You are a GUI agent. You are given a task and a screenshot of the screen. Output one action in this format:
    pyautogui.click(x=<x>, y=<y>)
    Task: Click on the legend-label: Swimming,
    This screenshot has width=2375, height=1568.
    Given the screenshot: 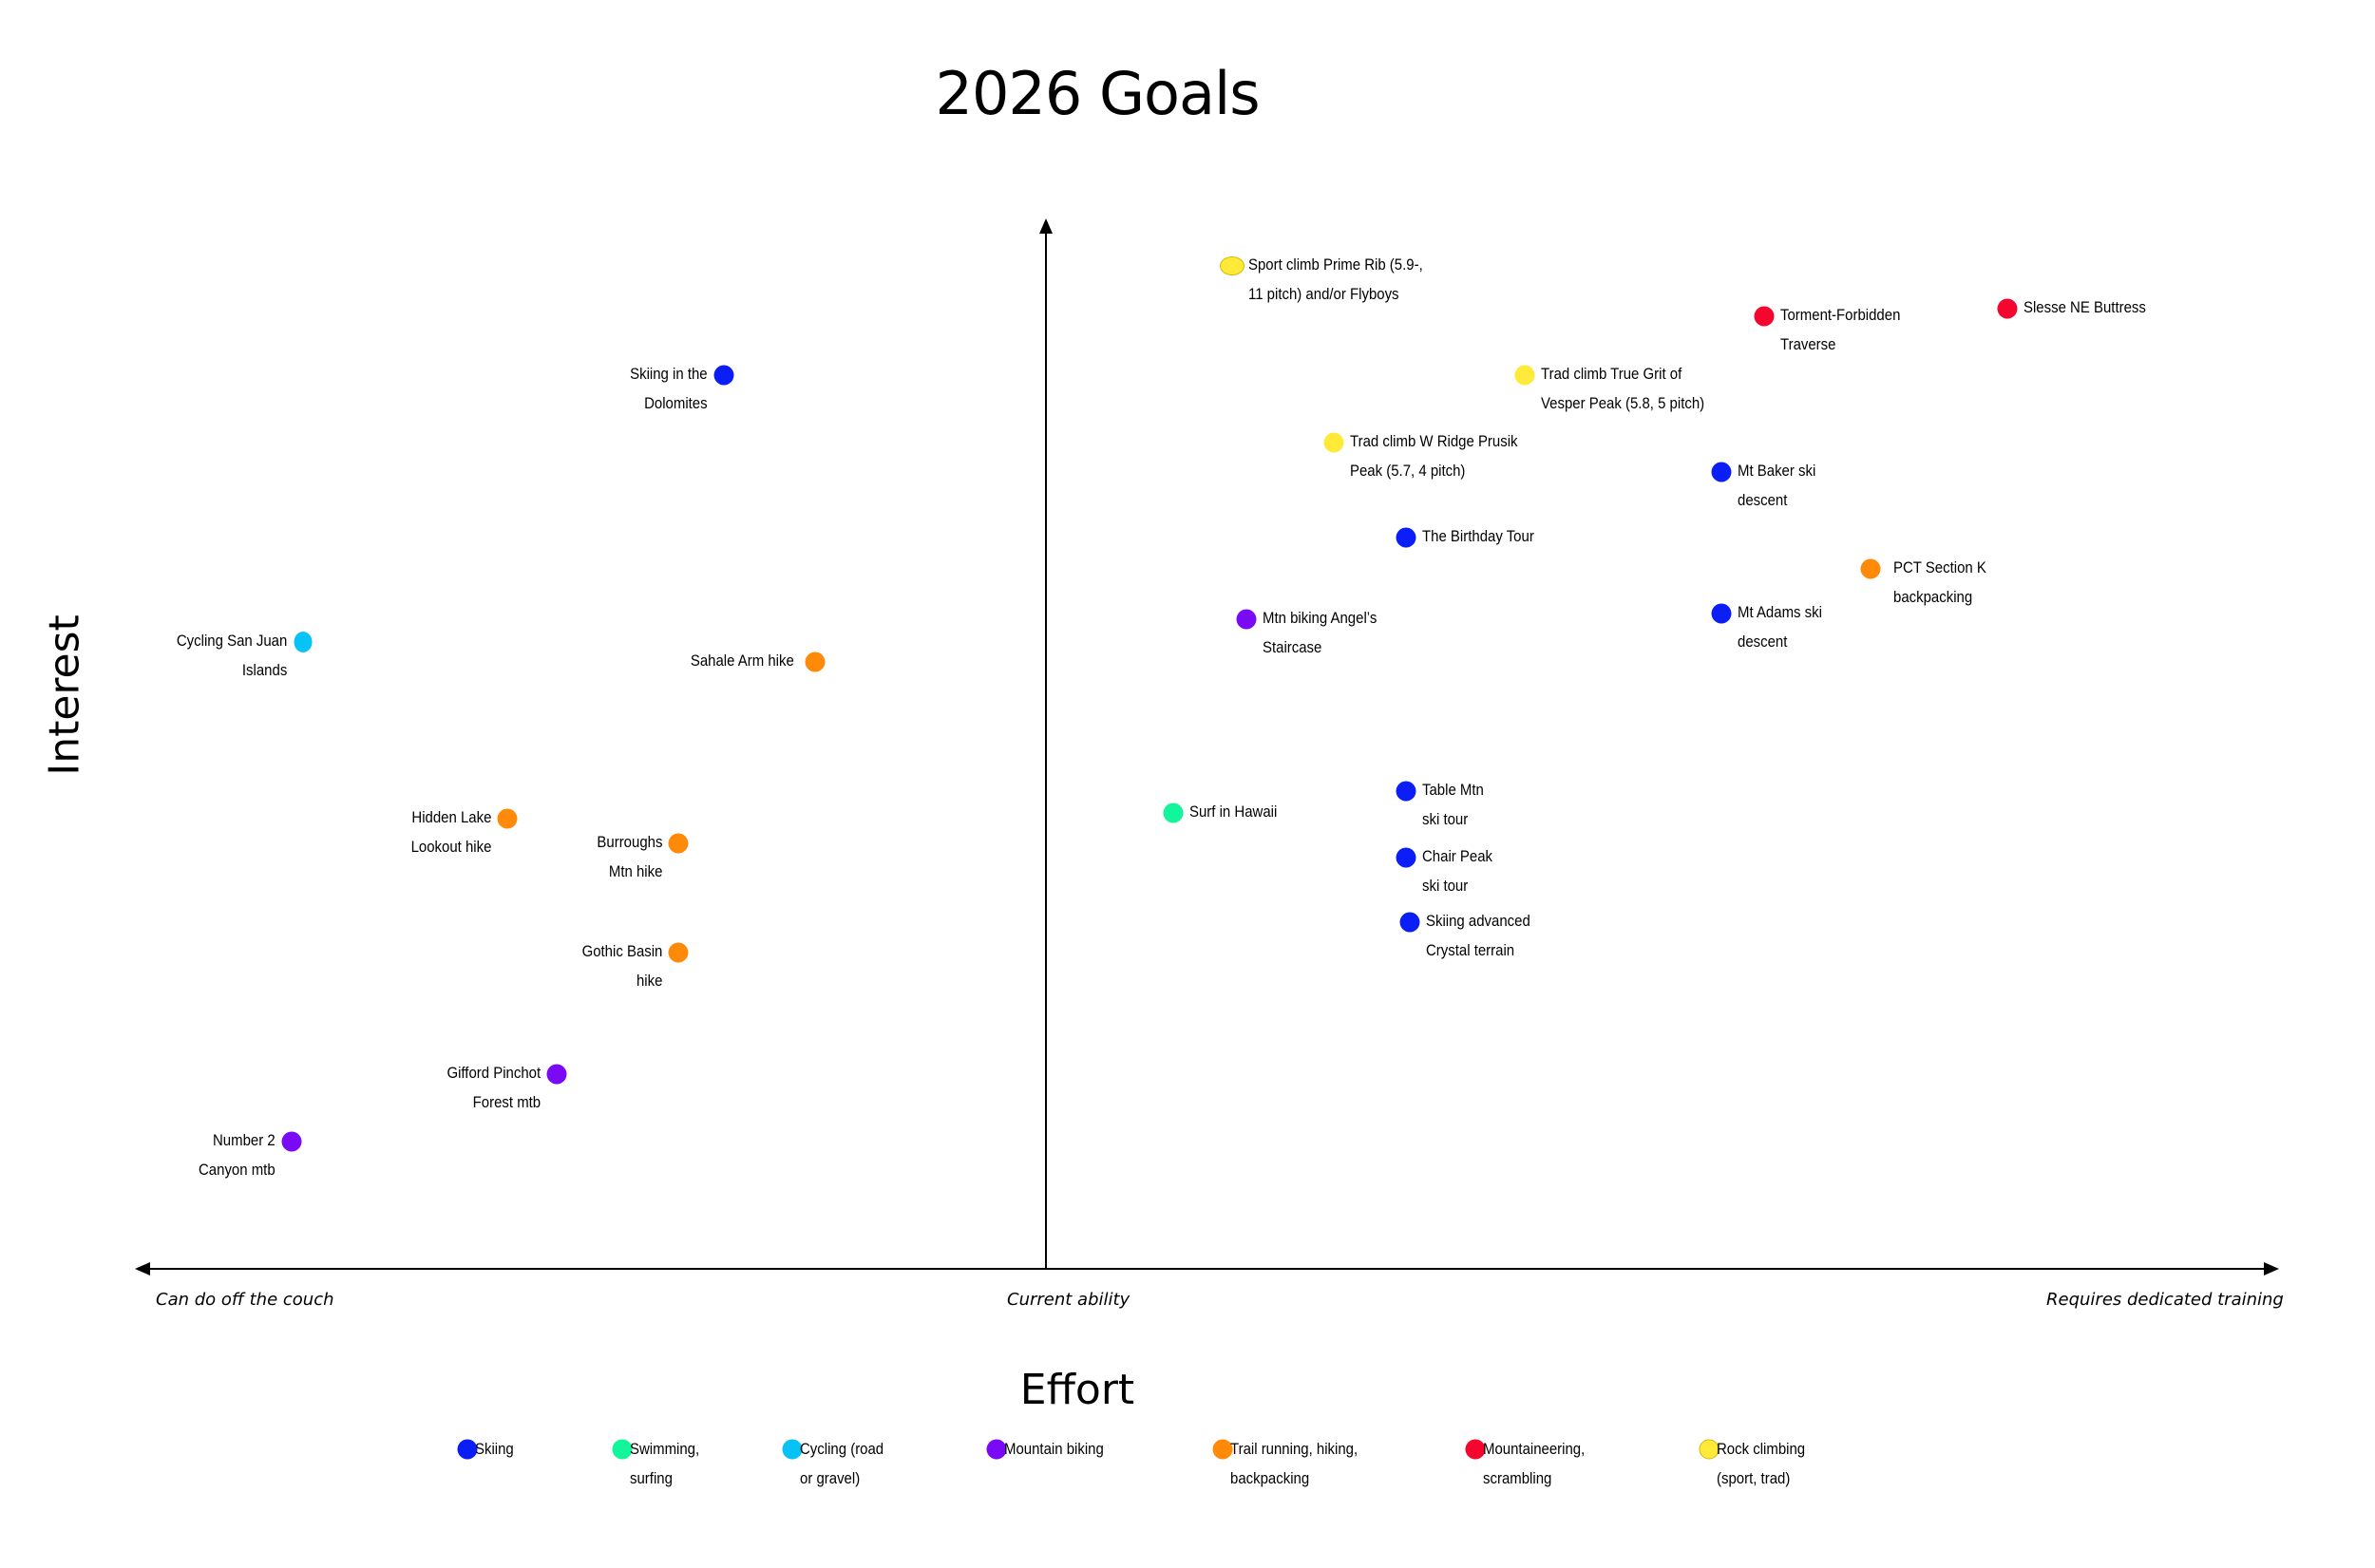 What is the action you would take?
    pyautogui.click(x=665, y=1449)
    